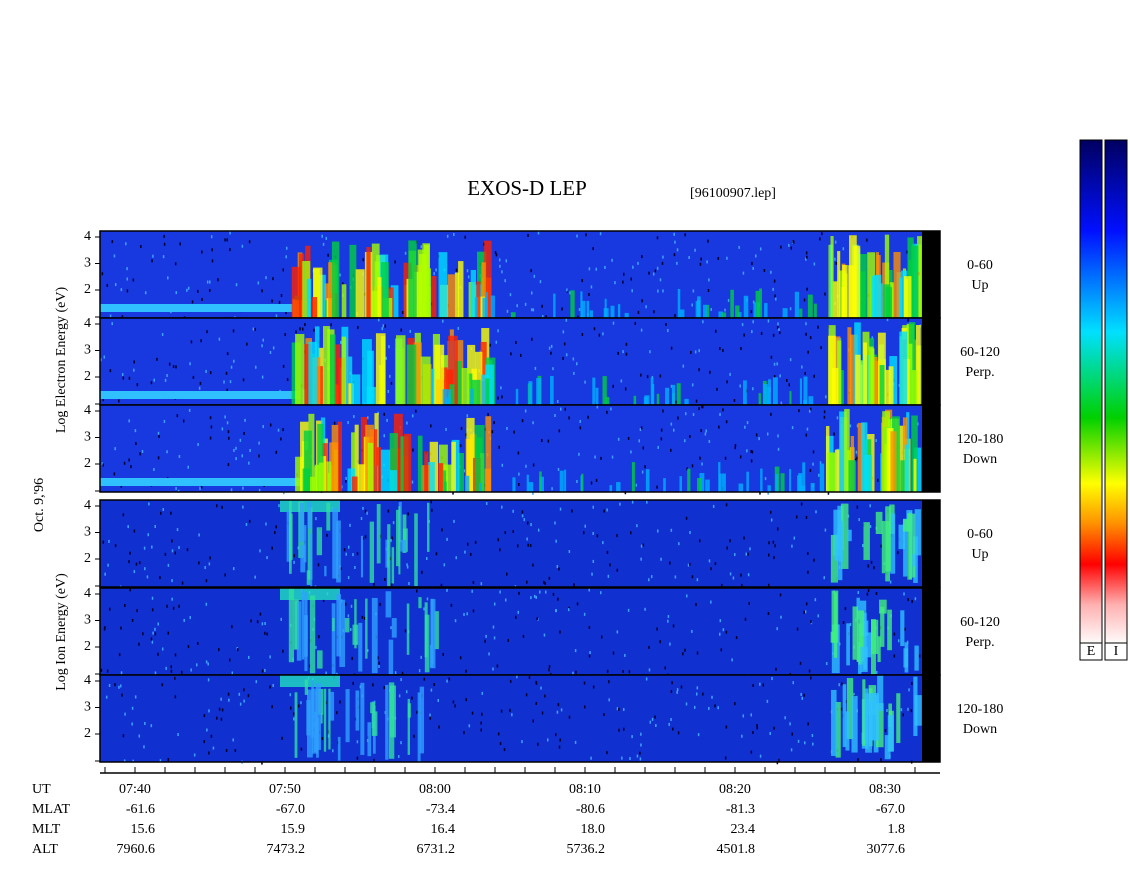 Image resolution: width=1130 pixels, height=875 pixels. I want to click on y-tick-label: 3, so click(87, 707).